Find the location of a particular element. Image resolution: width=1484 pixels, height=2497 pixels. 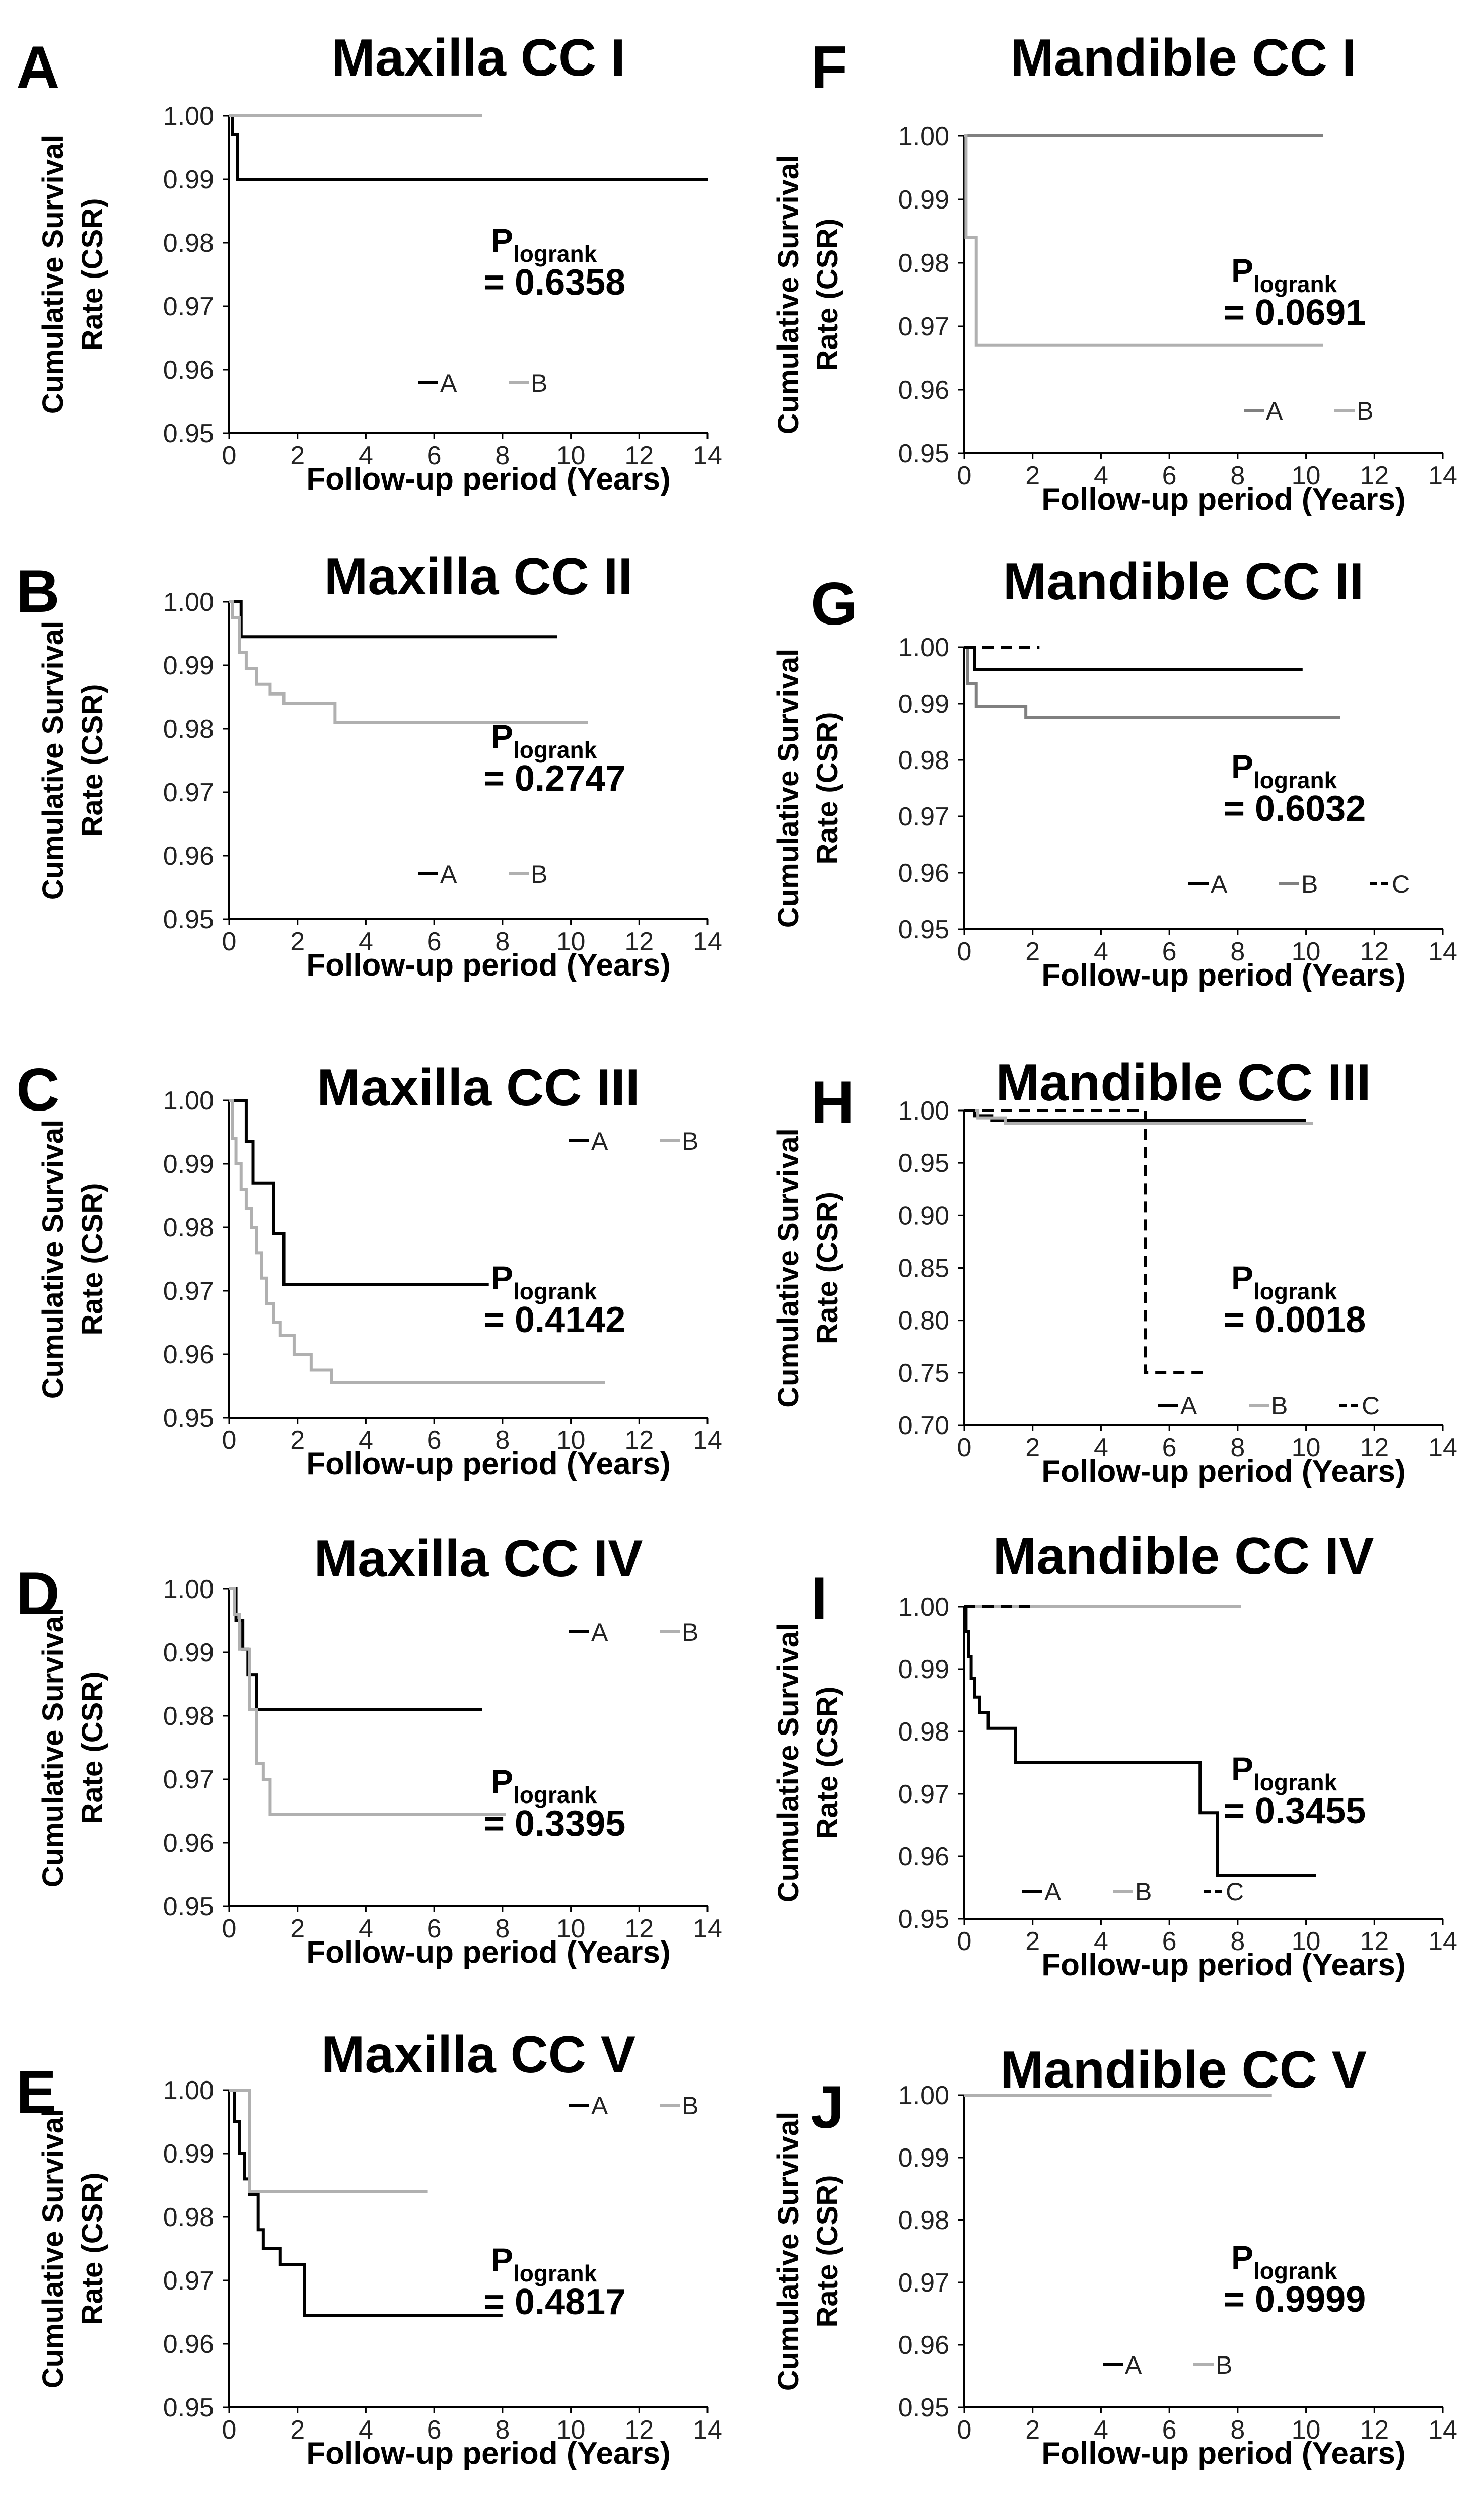

p-value: = 0.6358 is located at coordinates (554, 282).